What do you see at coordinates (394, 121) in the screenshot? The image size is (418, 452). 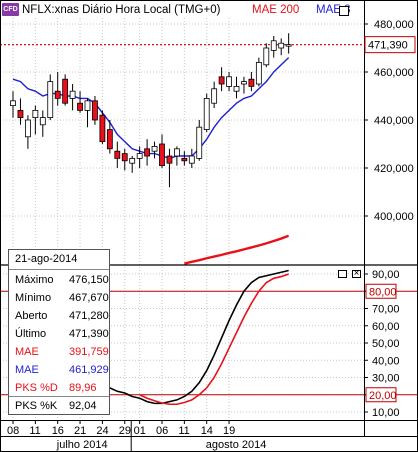 I see `y-tick-label: 440,000` at bounding box center [394, 121].